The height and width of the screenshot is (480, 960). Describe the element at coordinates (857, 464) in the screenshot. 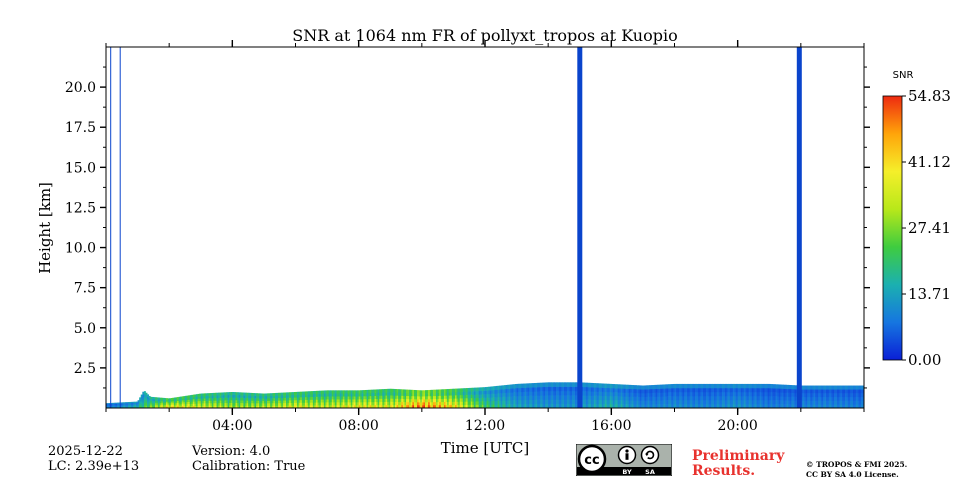

I see `copyright-line-1: © TROPOS & FMI 2025.` at that location.